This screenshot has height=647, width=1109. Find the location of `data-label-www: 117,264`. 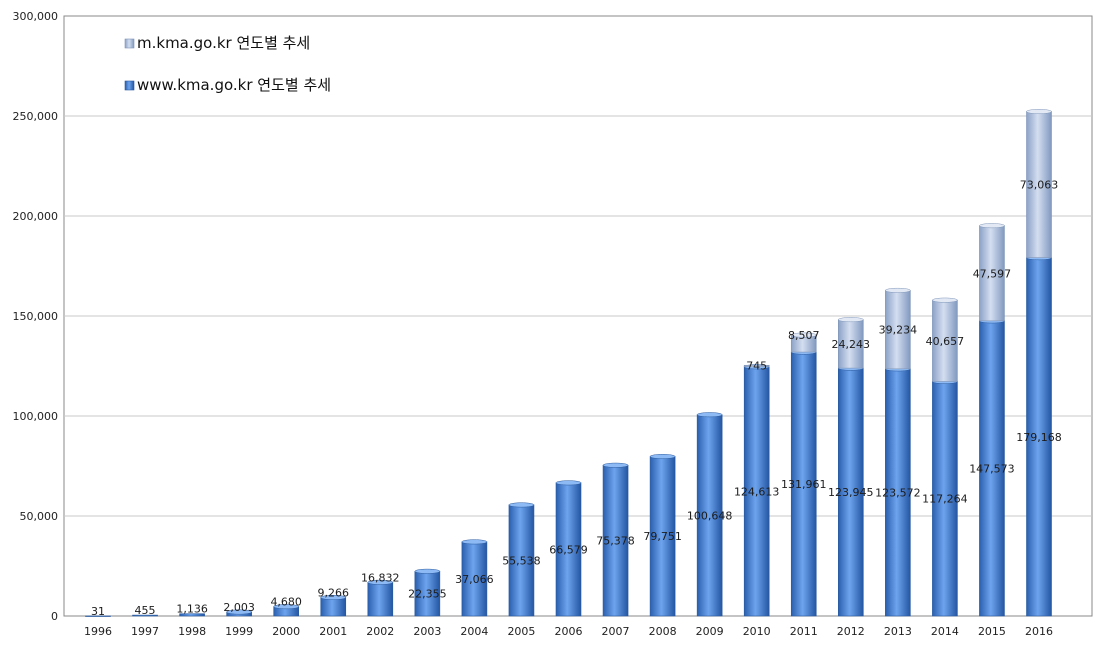

data-label-www: 117,264 is located at coordinates (945, 499).